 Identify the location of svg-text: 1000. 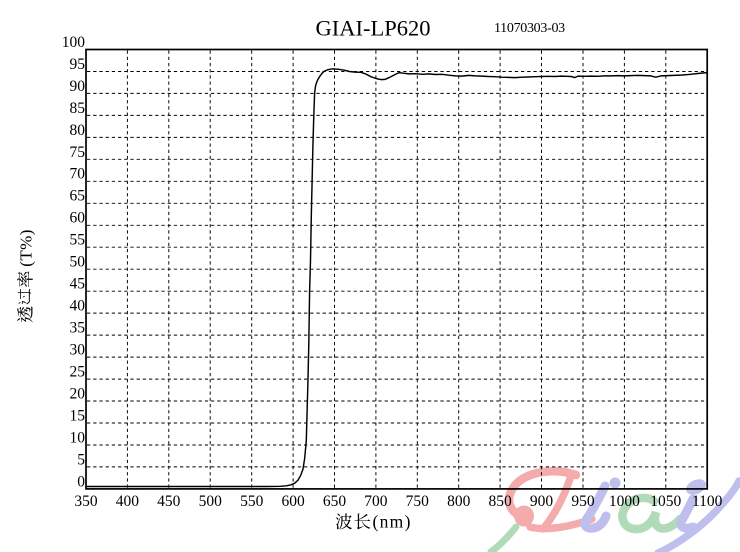
(624, 501).